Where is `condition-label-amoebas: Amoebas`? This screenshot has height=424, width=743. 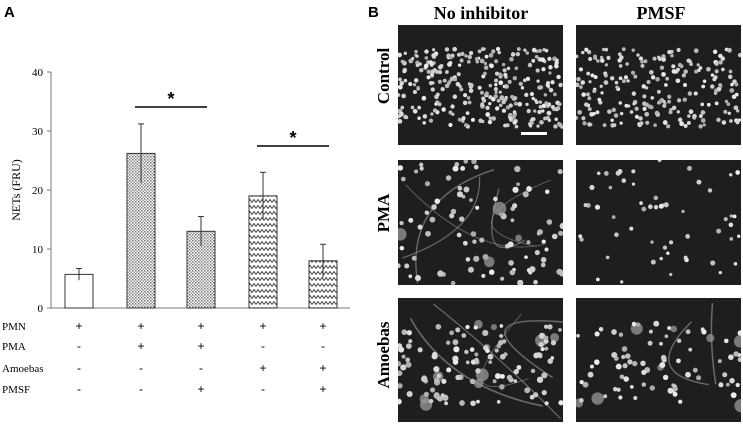
condition-label-amoebas: Amoebas is located at coordinates (23, 369).